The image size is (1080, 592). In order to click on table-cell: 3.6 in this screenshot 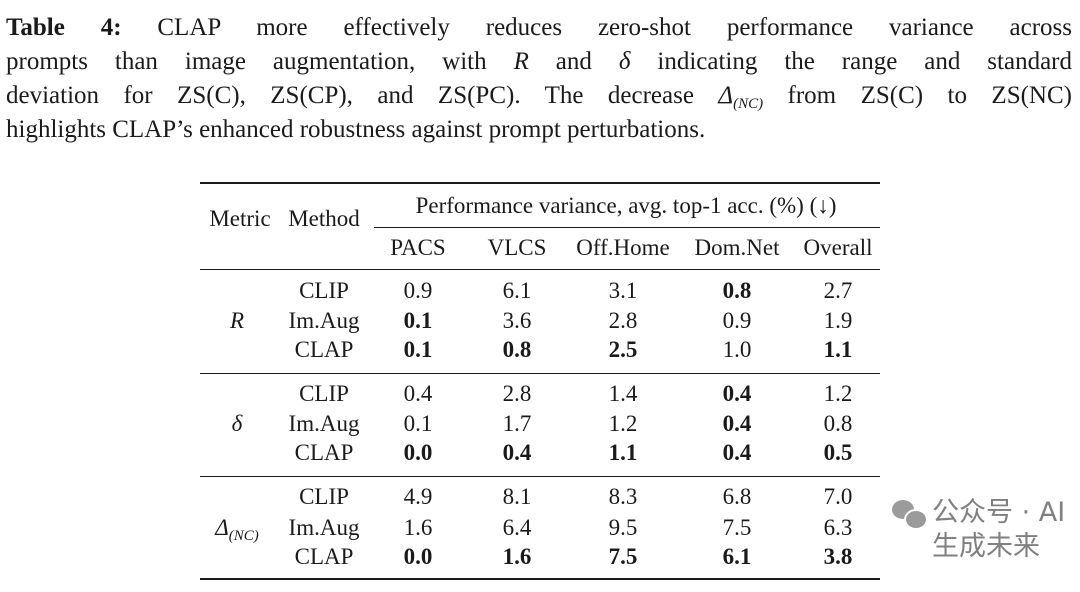, I will do `click(517, 320)`.